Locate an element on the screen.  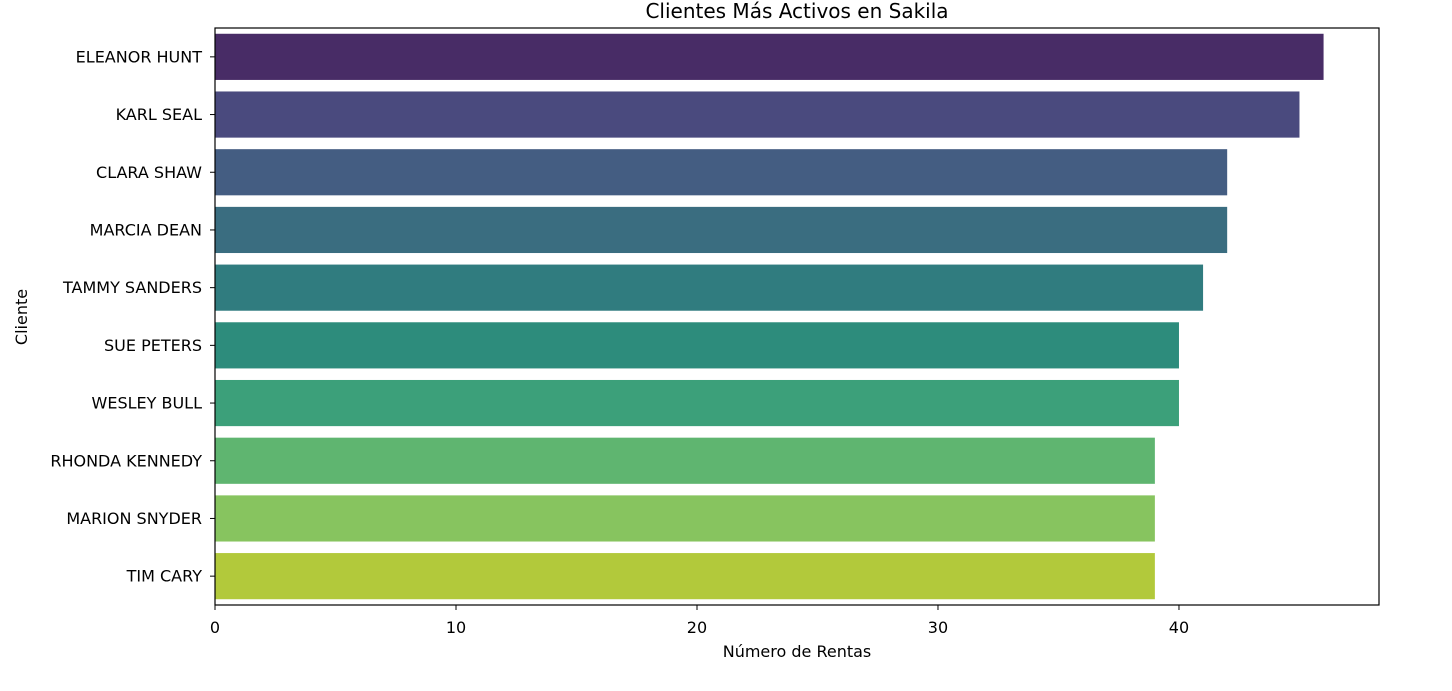
bar-sue-peters is located at coordinates (697, 345).